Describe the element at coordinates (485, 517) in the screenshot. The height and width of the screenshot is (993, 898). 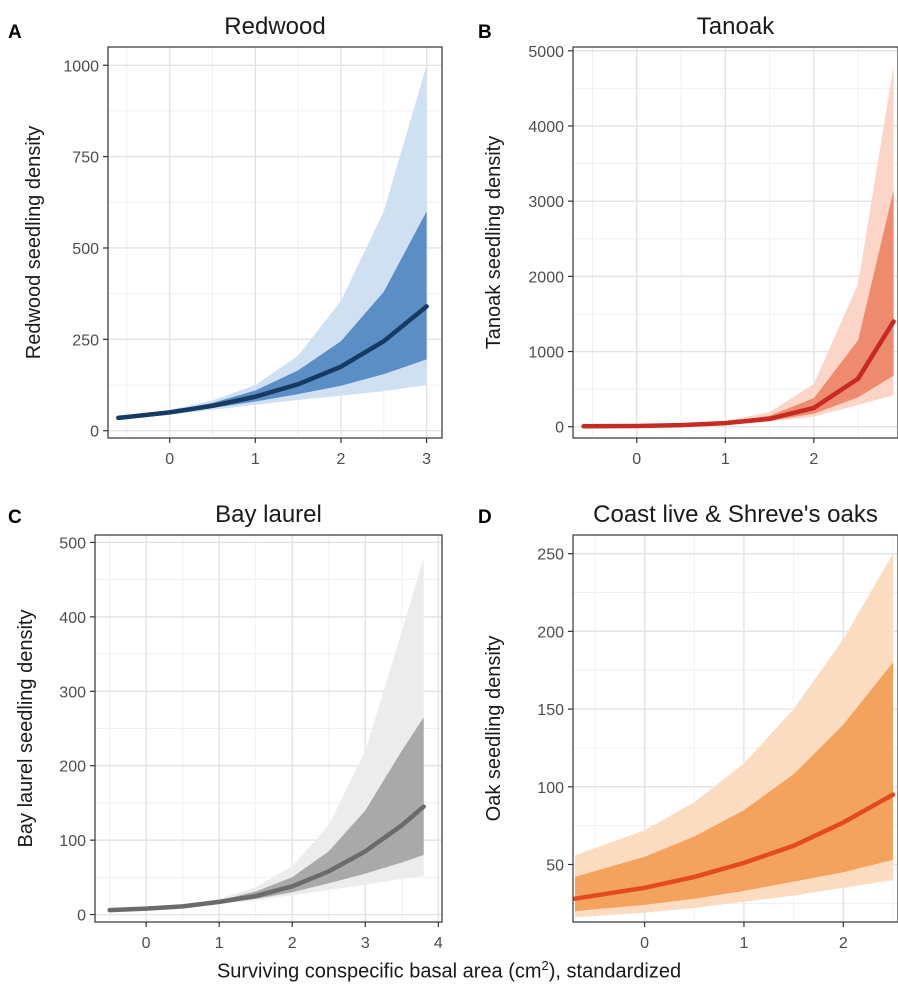
I see `panel-letter: D` at that location.